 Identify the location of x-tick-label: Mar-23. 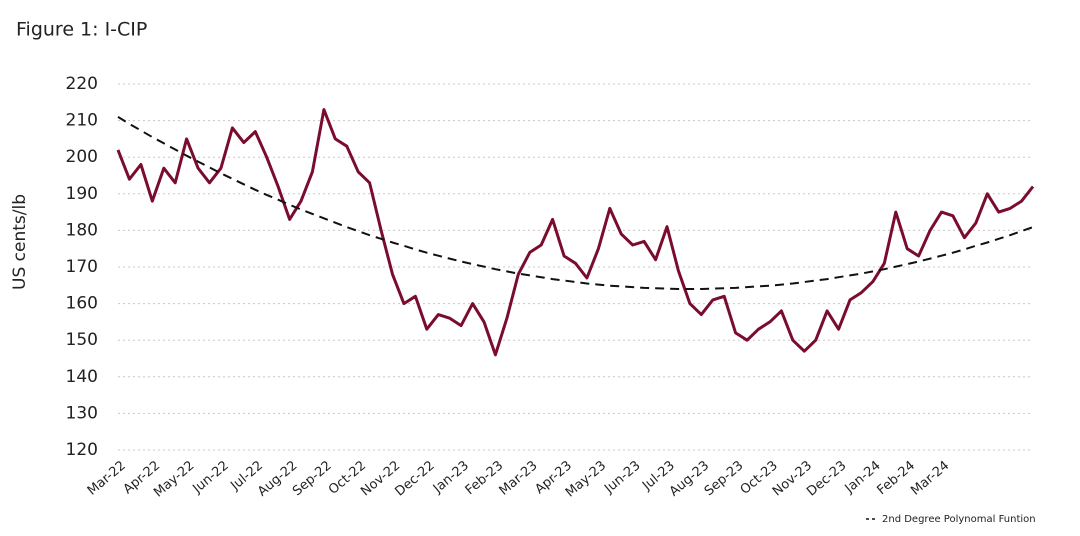
(519, 478).